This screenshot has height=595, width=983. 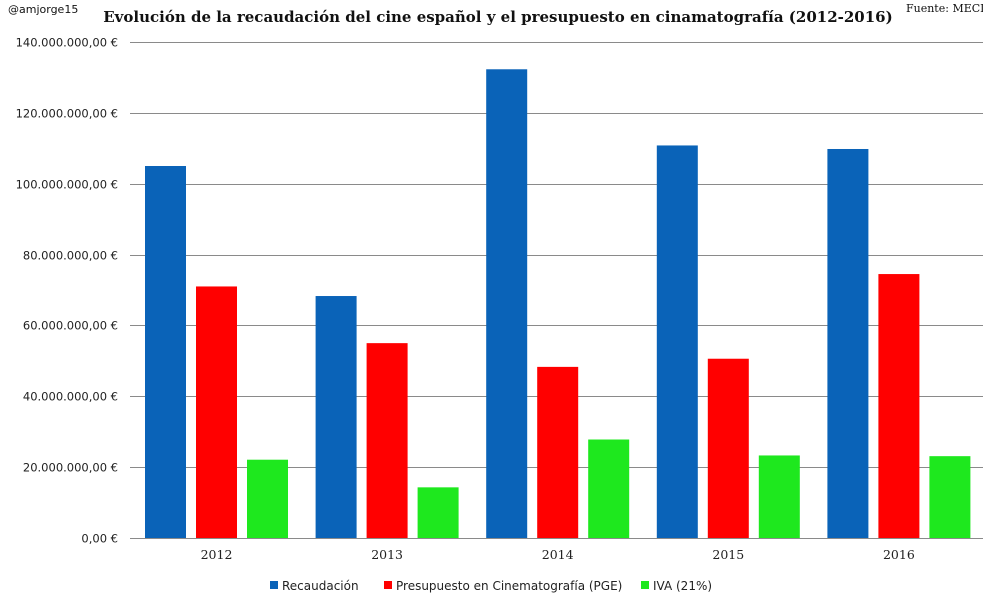 I want to click on legend-label: IVA (21%), so click(x=682, y=586).